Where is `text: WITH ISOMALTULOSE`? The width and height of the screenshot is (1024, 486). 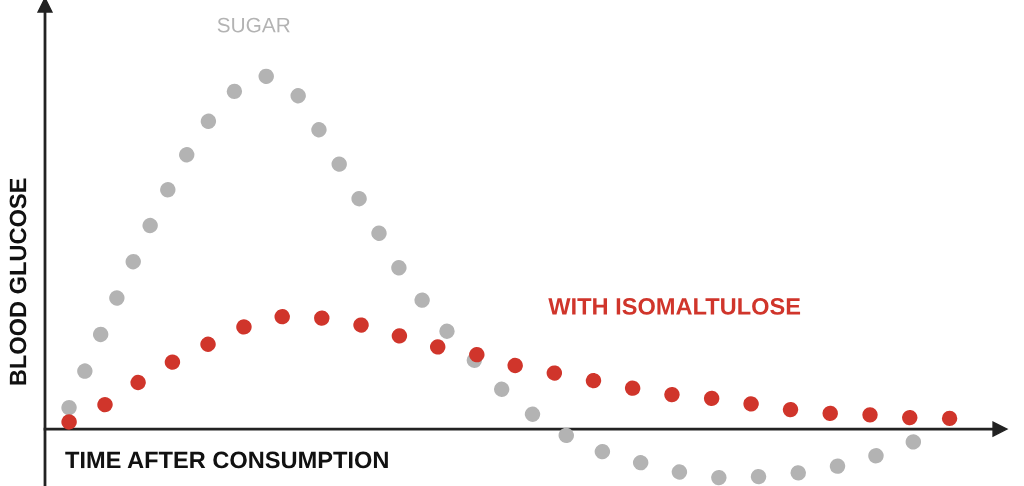
text: WITH ISOMALTULOSE is located at coordinates (674, 306).